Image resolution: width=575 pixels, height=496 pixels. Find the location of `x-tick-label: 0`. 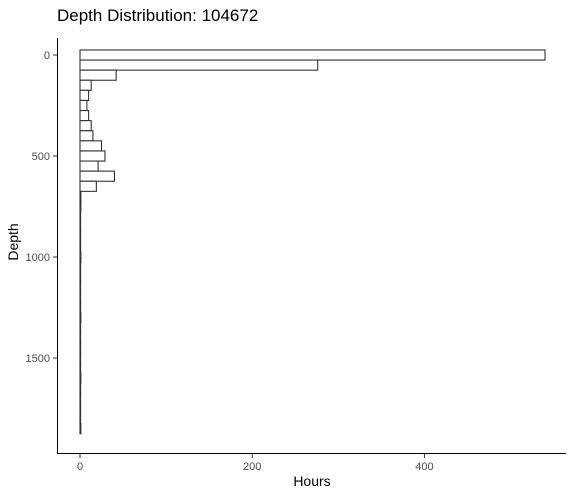

x-tick-label: 0 is located at coordinates (80, 467).